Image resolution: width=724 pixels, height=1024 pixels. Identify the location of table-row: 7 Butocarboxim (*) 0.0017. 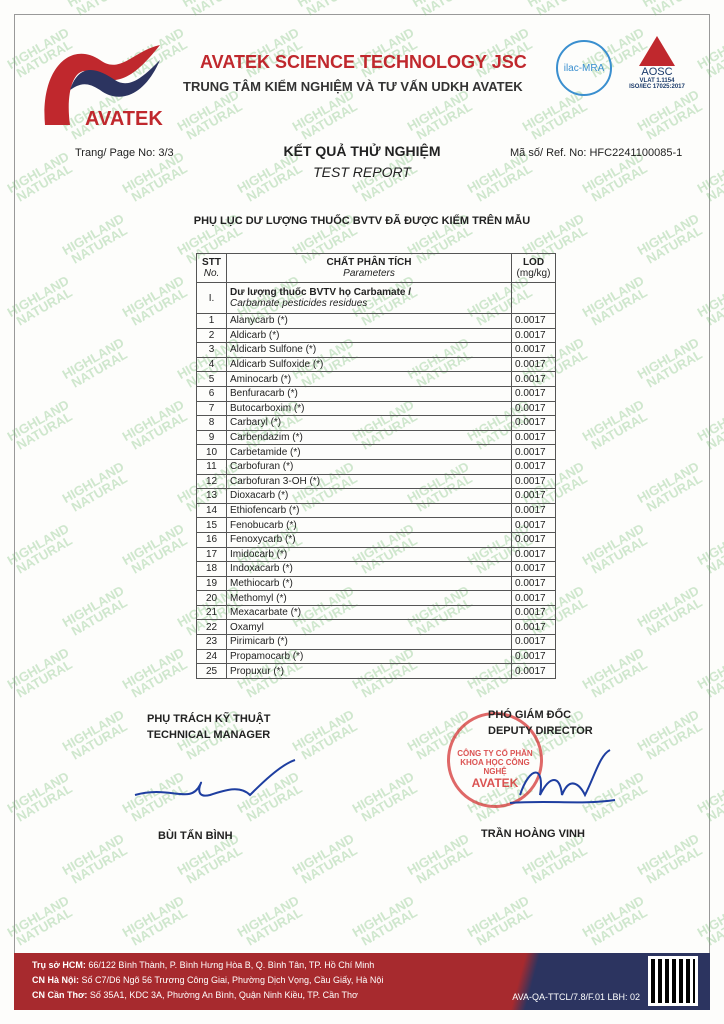
(376, 408).